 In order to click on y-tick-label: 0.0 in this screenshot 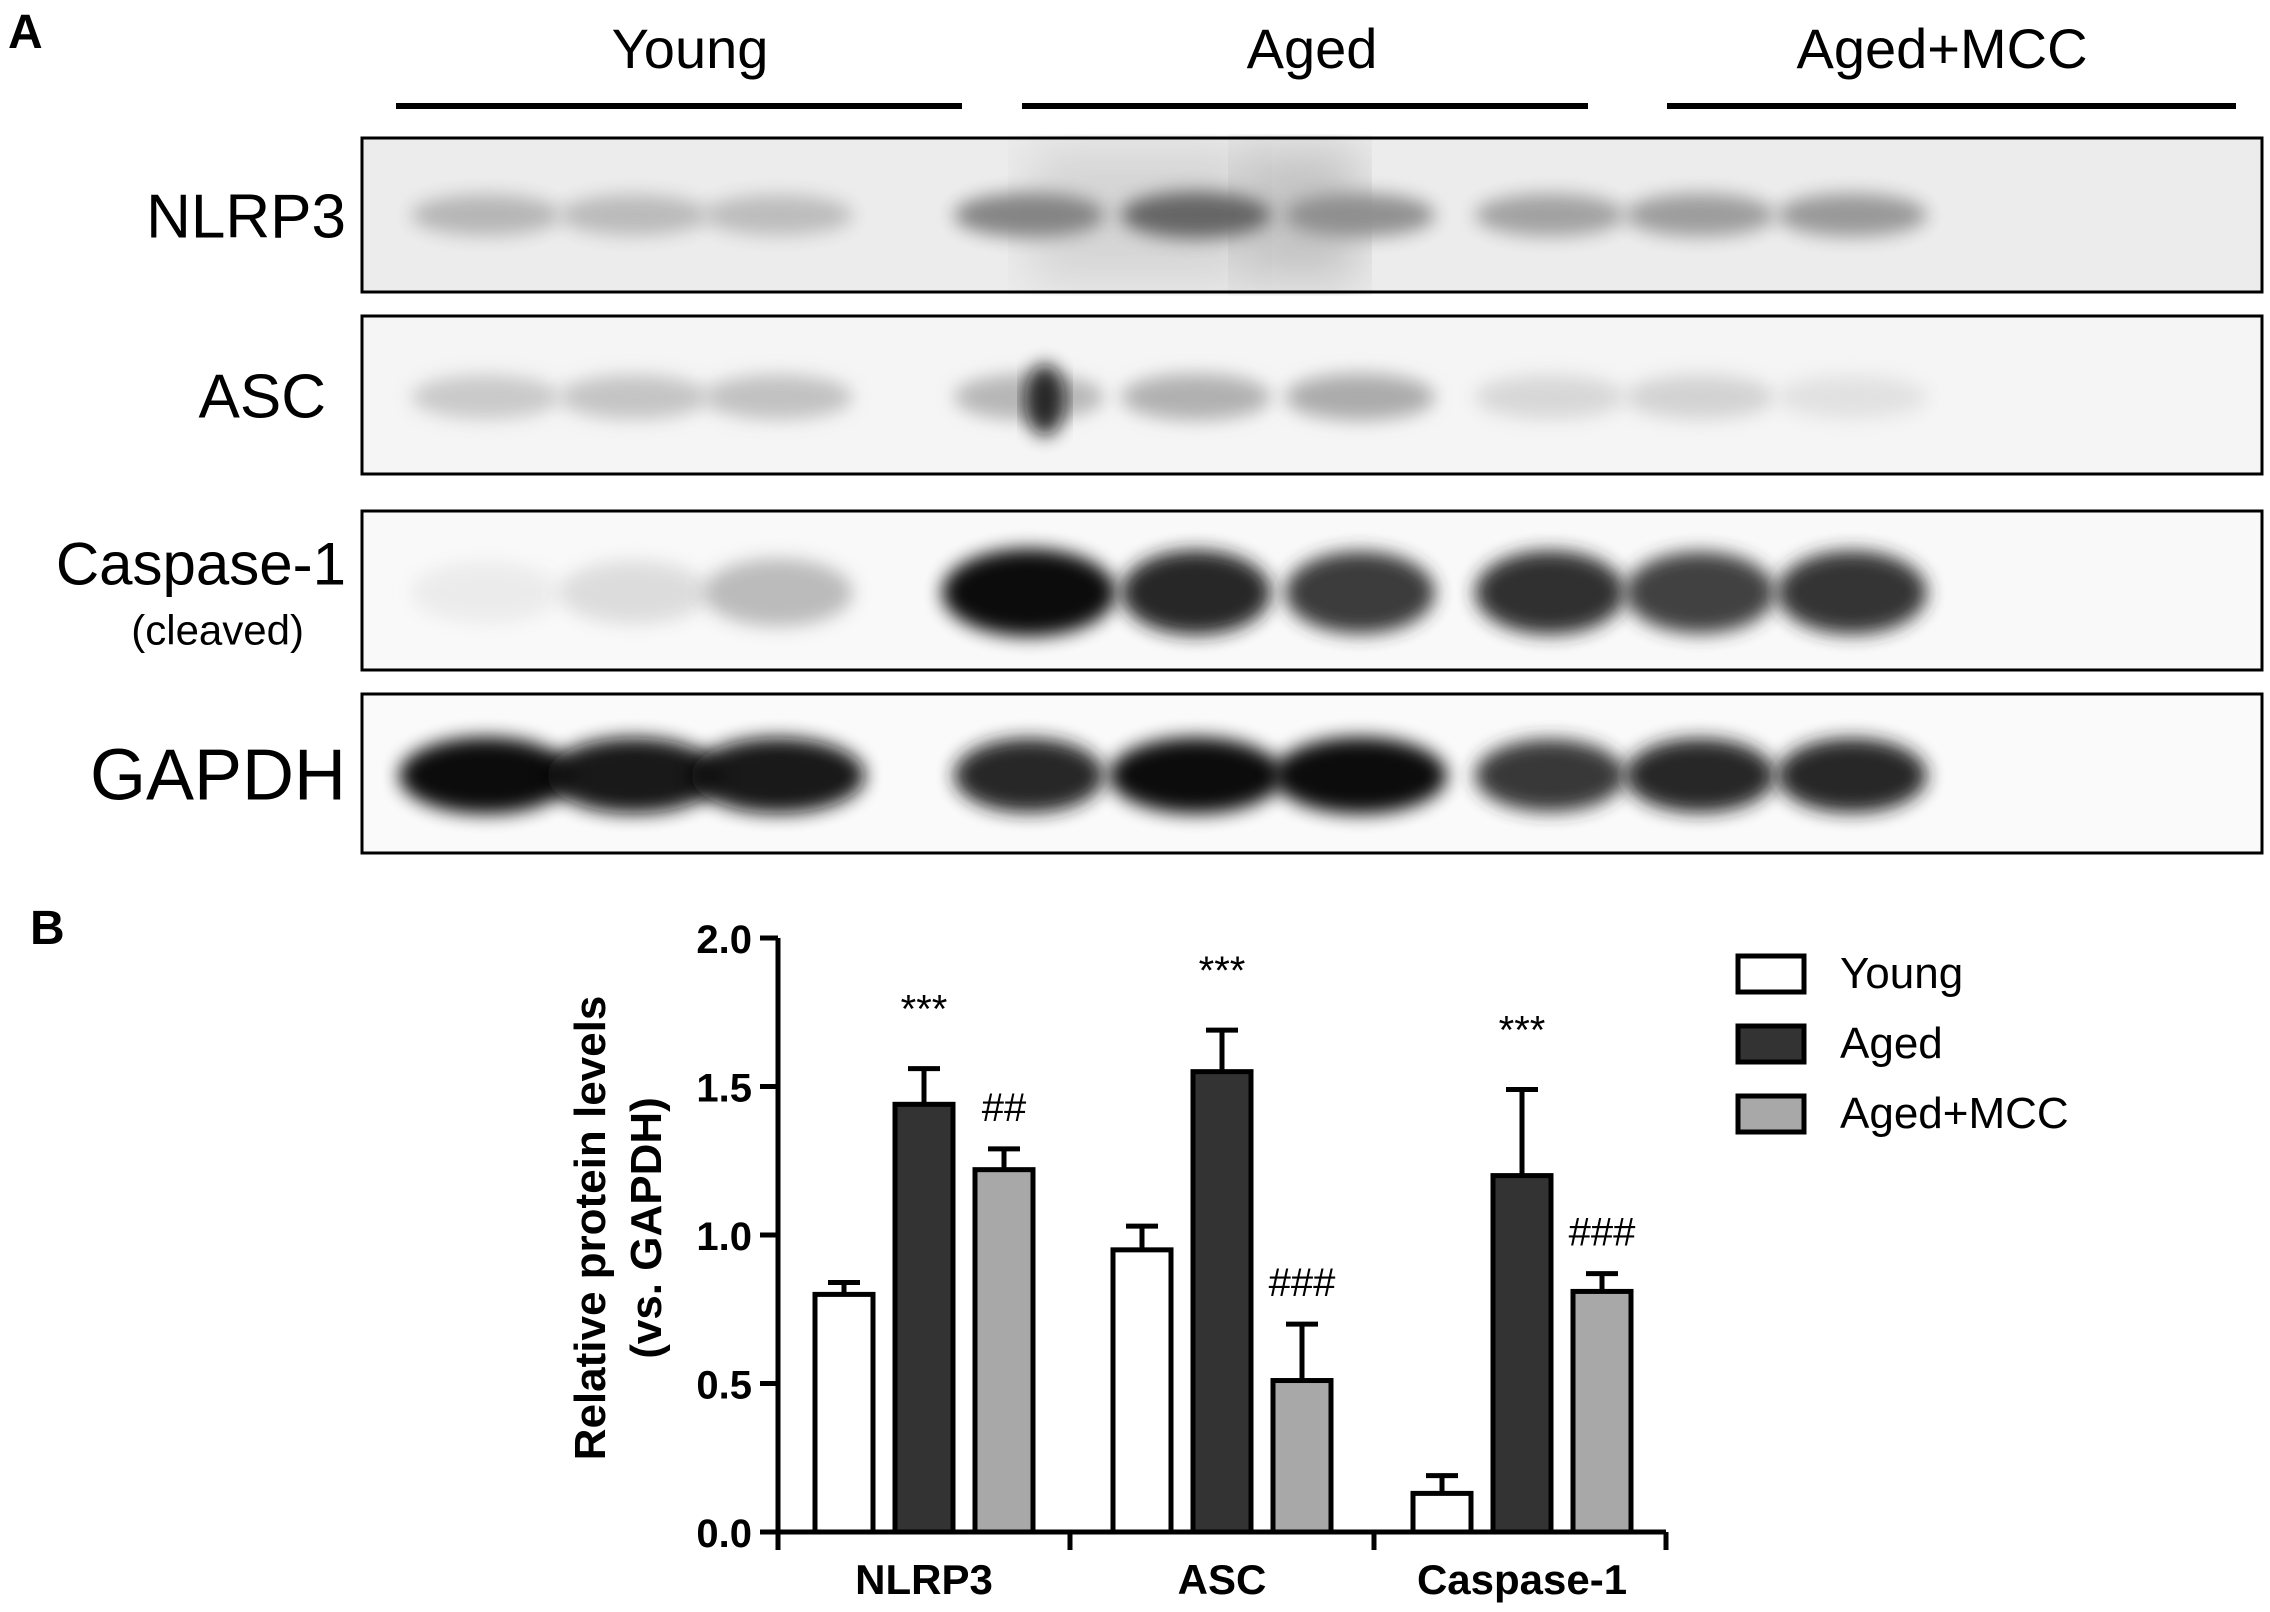, I will do `click(724, 1534)`.